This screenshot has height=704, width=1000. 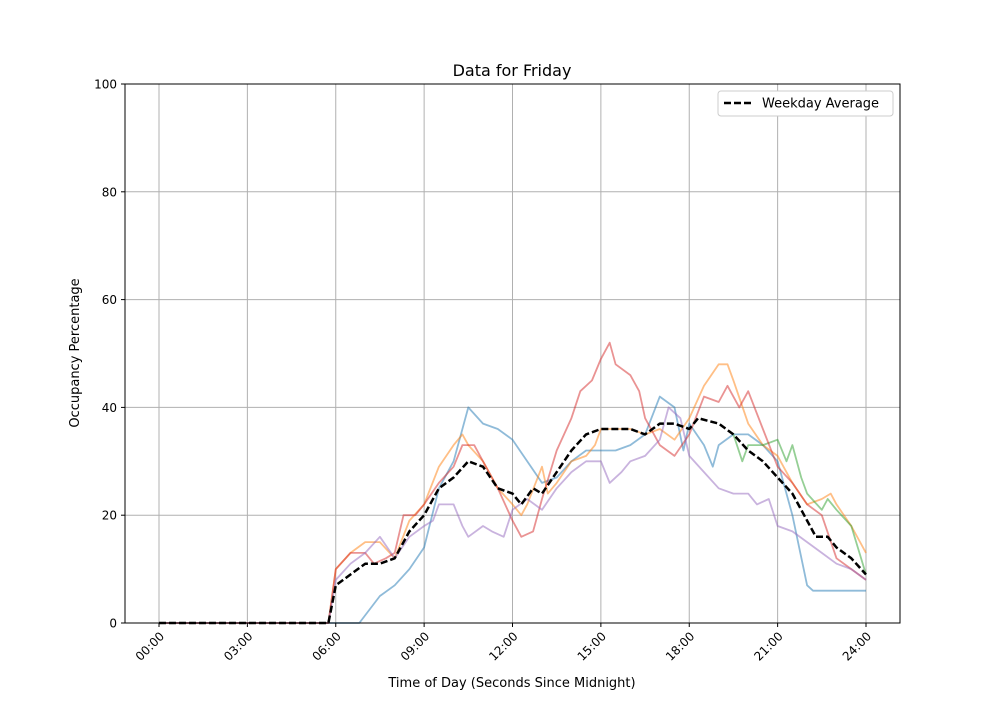 I want to click on y-axis-label: Occupancy Percentage, so click(x=75, y=352).